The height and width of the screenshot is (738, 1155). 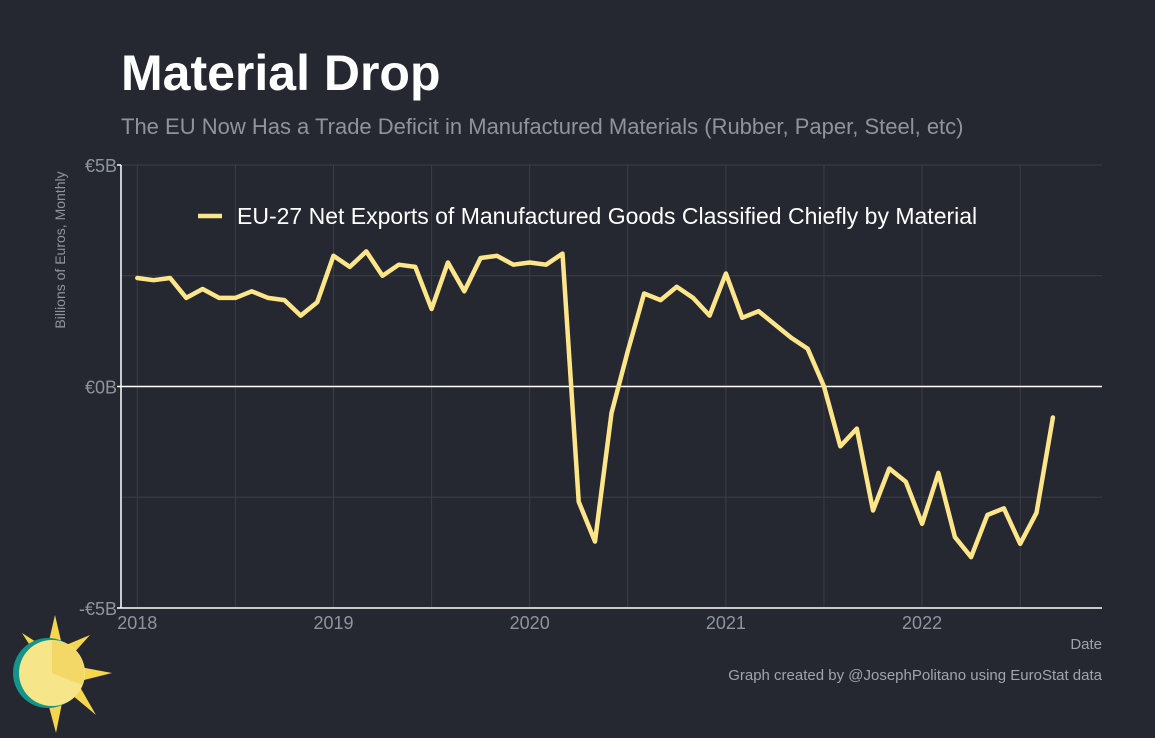 What do you see at coordinates (137, 623) in the screenshot?
I see `x-tick-label: 2018` at bounding box center [137, 623].